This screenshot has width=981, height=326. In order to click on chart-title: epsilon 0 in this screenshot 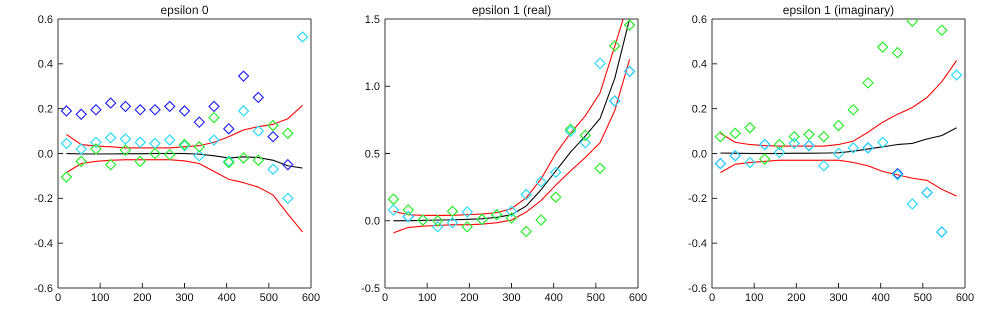, I will do `click(184, 10)`.